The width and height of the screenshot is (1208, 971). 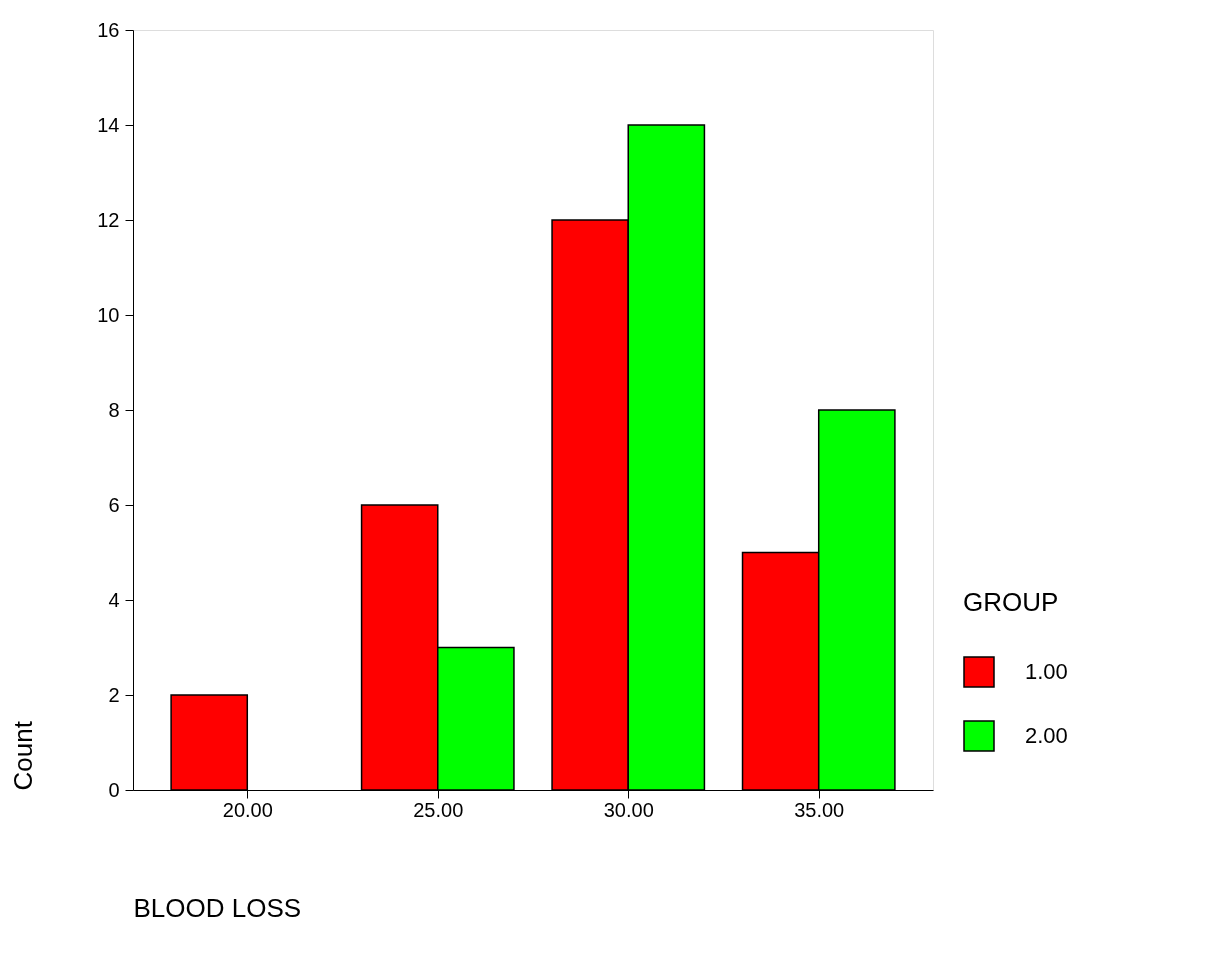 I want to click on legend-label: 1.00, so click(x=1046, y=671).